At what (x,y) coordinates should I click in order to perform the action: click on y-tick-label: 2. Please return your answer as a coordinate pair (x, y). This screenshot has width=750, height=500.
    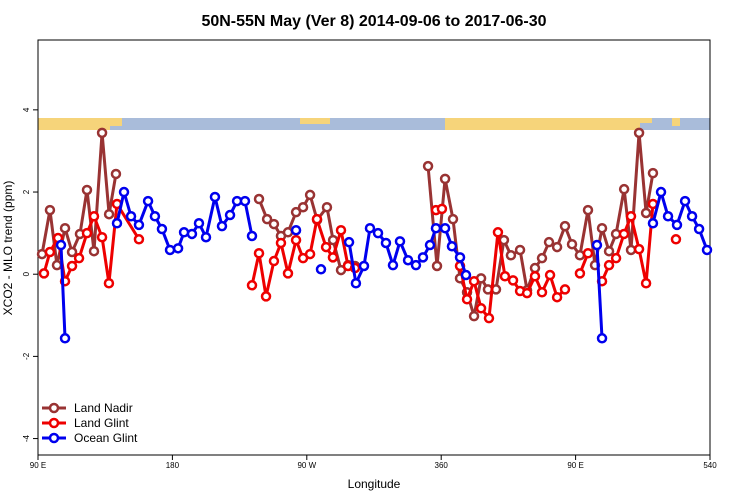
    Looking at the image, I should click on (26, 191).